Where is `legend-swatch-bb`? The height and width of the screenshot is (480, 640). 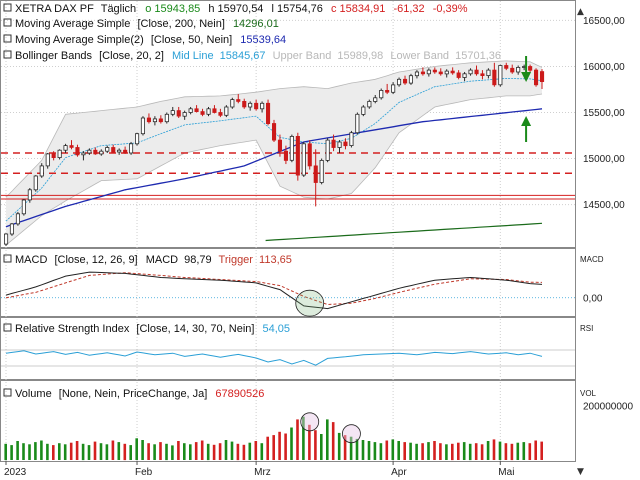 legend-swatch-bb is located at coordinates (7, 54).